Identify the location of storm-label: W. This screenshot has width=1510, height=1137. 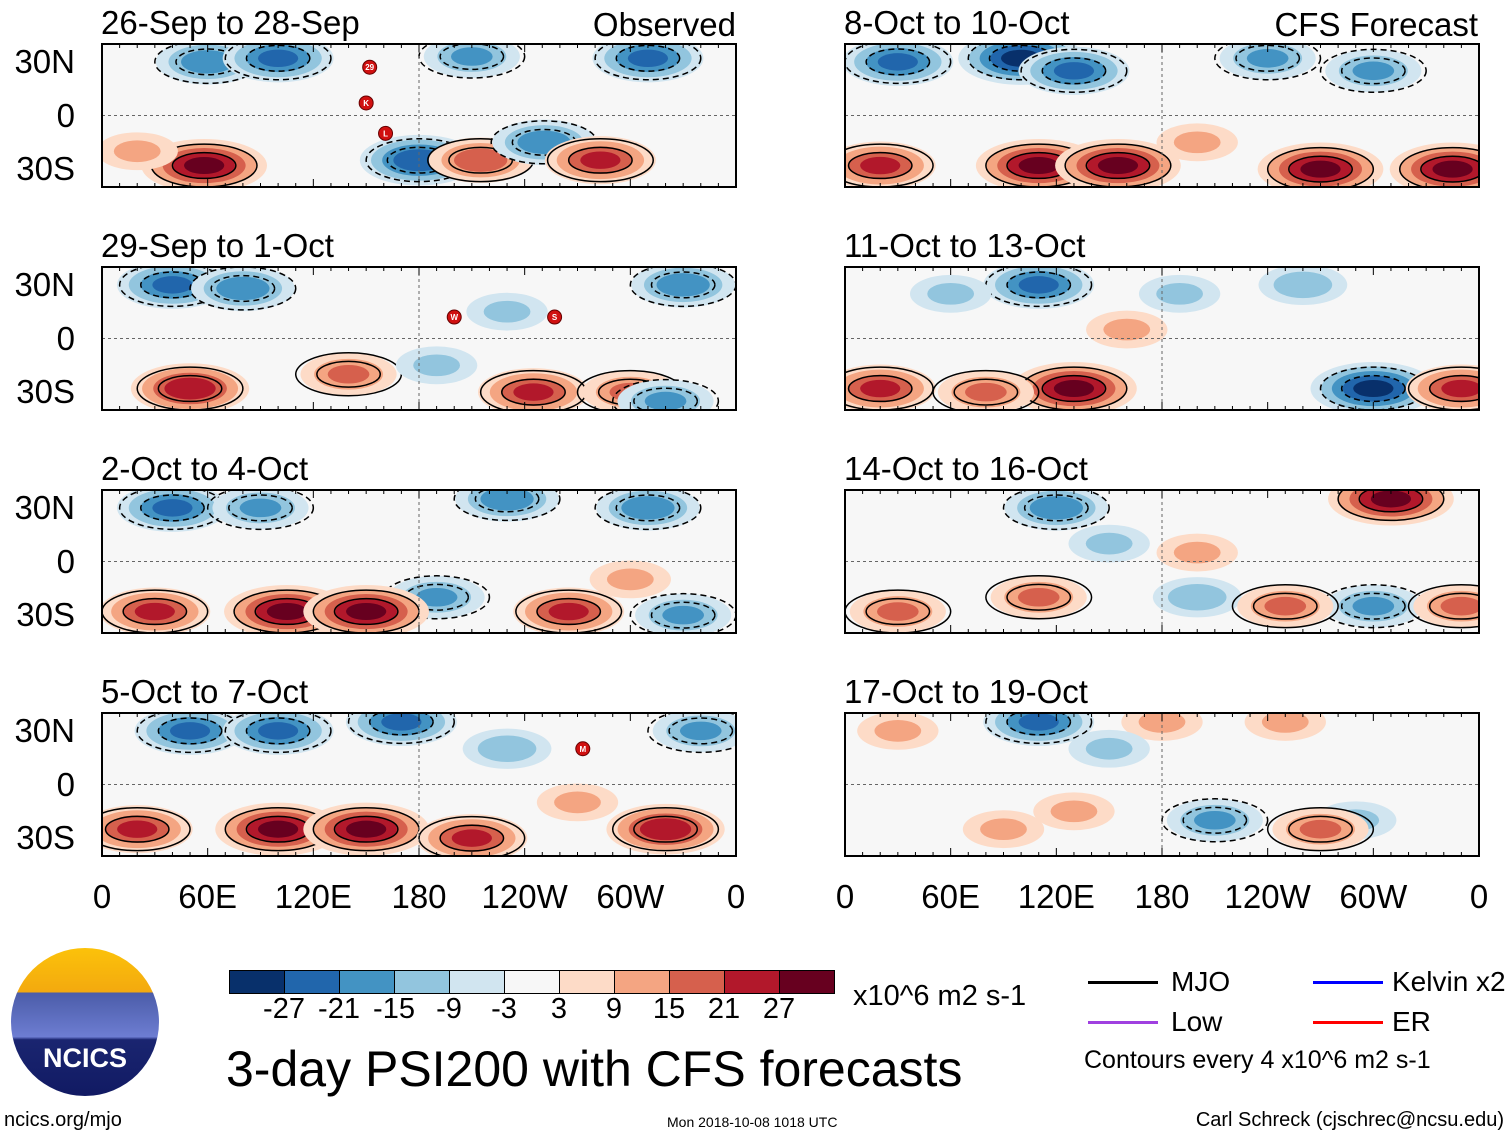
(454, 317).